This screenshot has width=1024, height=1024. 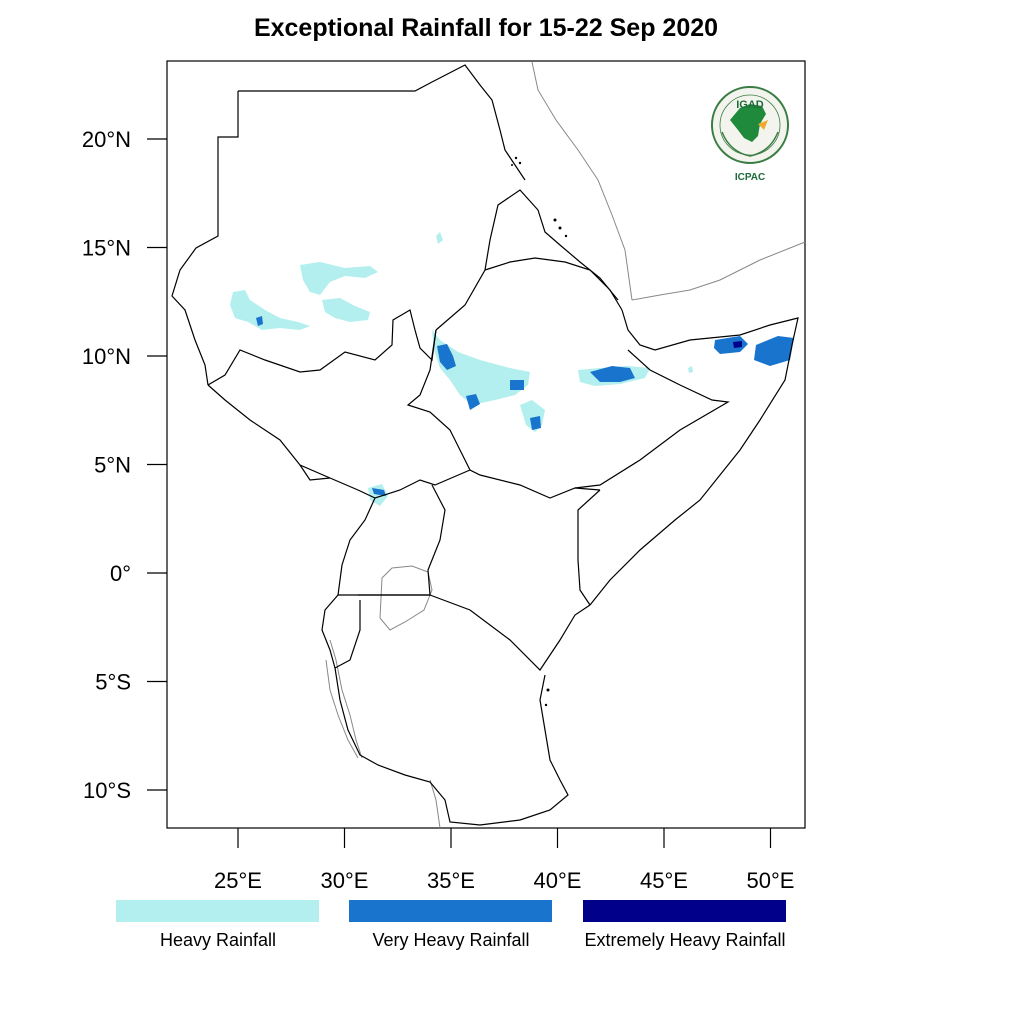 I want to click on lon-tick-label: 40°E, so click(x=558, y=880).